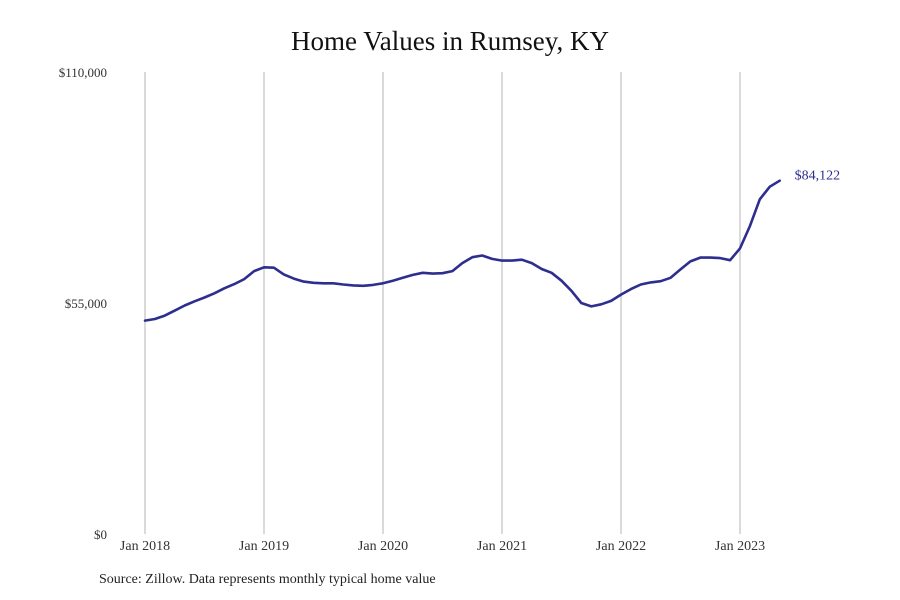 The height and width of the screenshot is (600, 900). Describe the element at coordinates (383, 546) in the screenshot. I see `x-tick-label: Jan 2020` at that location.